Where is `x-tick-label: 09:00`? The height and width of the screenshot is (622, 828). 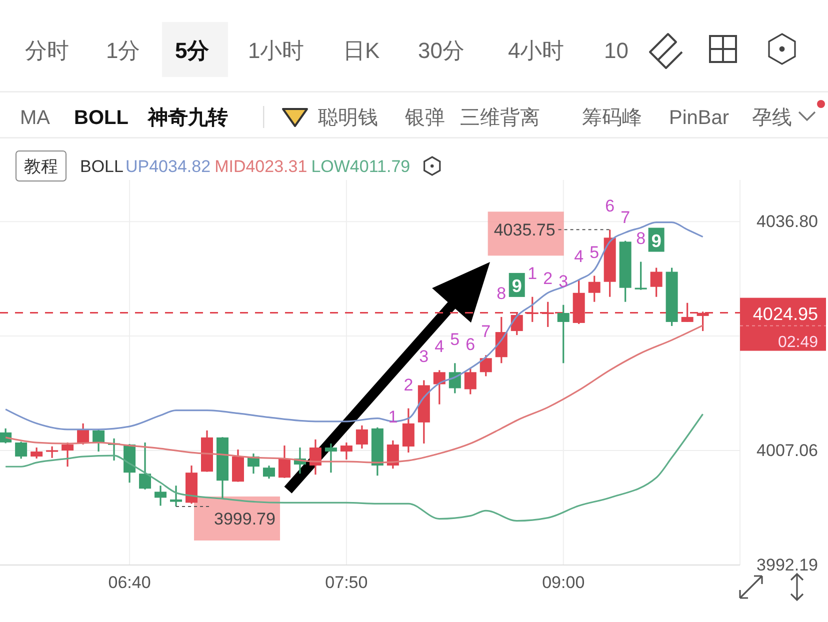
x-tick-label: 09:00 is located at coordinates (563, 582).